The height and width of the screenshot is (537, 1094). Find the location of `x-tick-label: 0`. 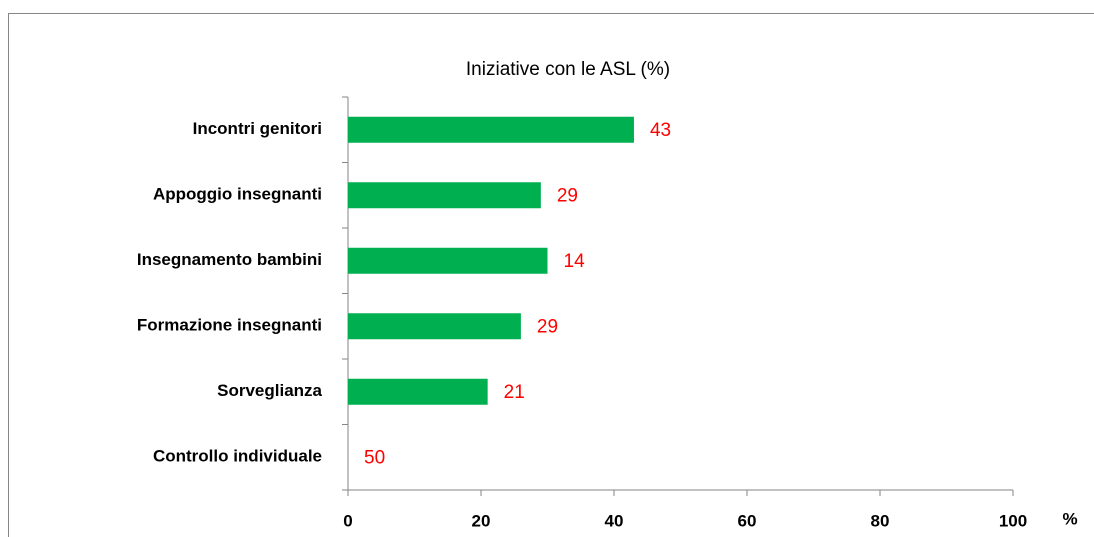

x-tick-label: 0 is located at coordinates (347, 520).